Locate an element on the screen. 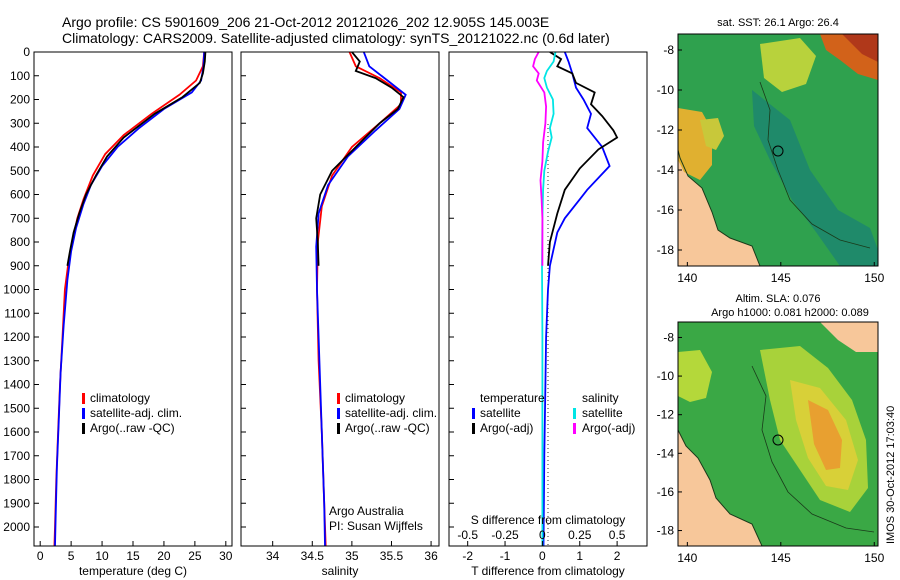 This screenshot has width=900, height=580. salinity-x-label: 36 is located at coordinates (431, 556).